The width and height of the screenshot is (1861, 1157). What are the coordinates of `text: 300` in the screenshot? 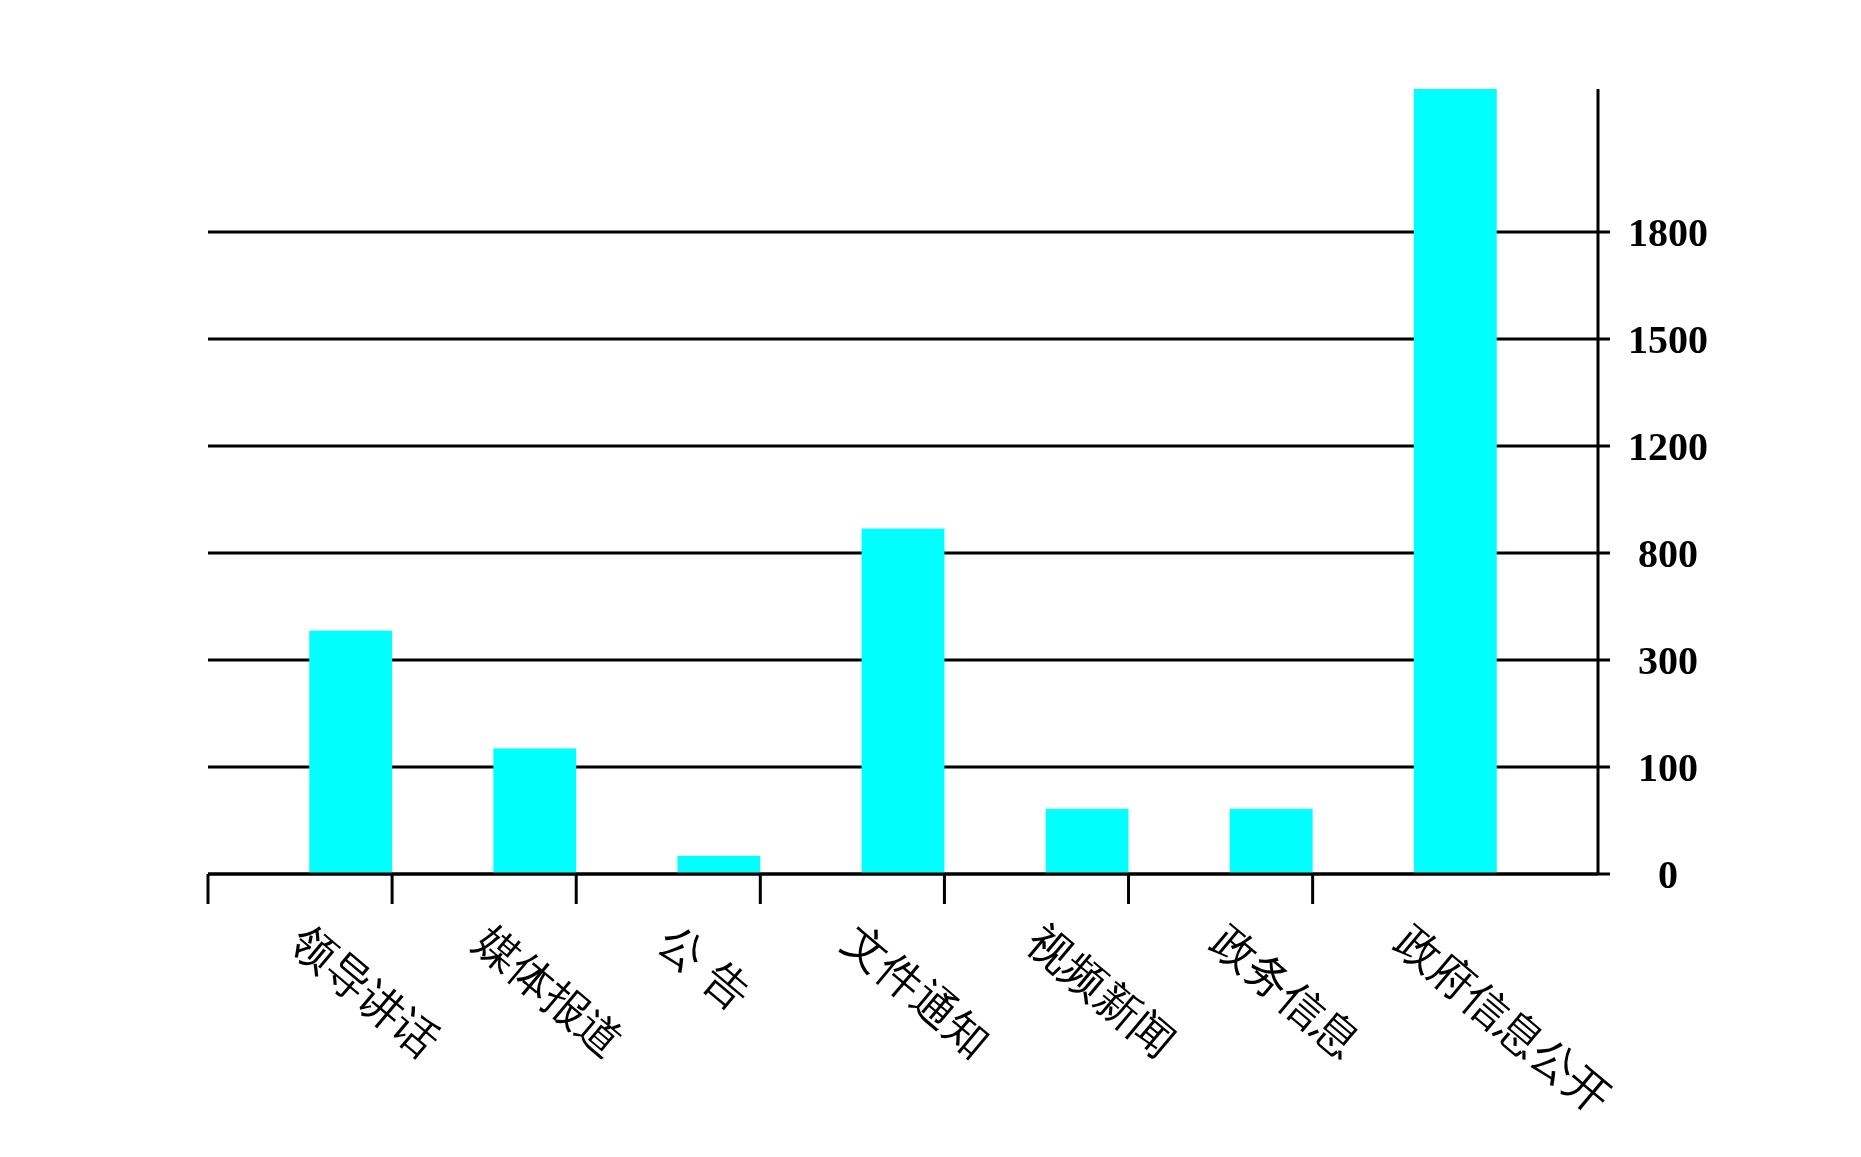 It's located at (1668, 660).